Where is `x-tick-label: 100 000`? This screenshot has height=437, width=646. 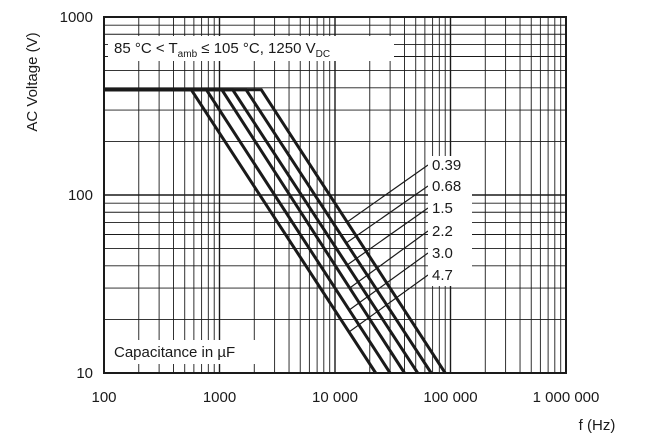 x-tick-label: 100 000 is located at coordinates (450, 397).